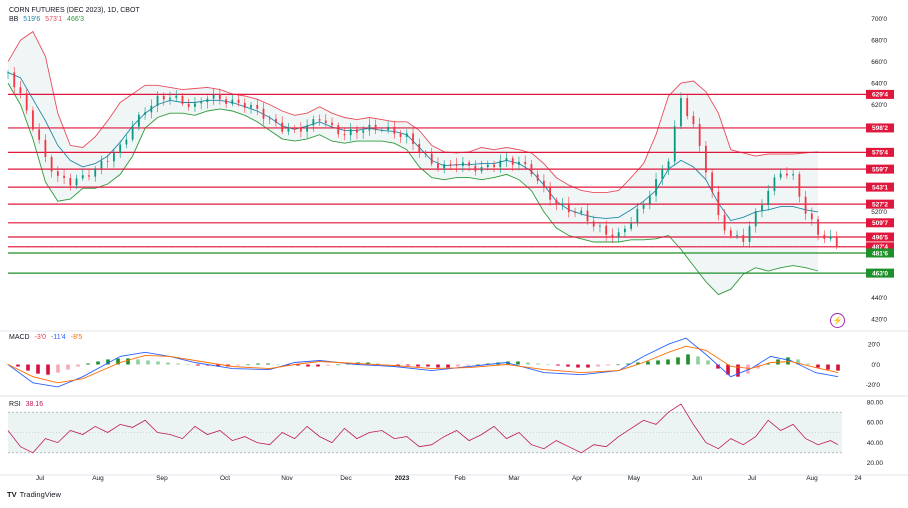  Describe the element at coordinates (34, 494) in the screenshot. I see `tradingview-logo: TV TradingView` at that location.